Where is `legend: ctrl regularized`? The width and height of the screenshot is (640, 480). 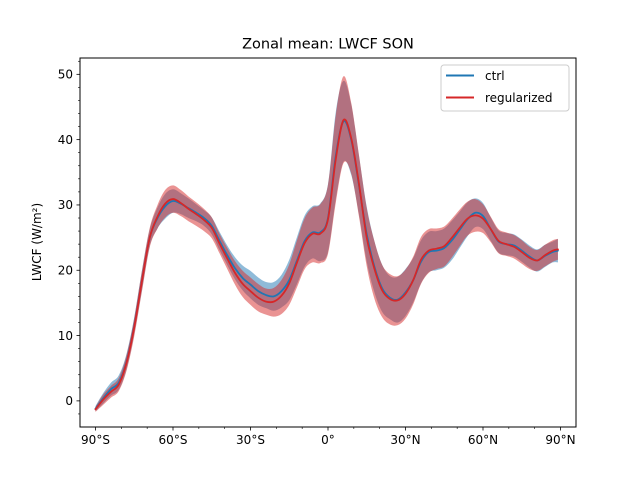
legend: ctrl regularized is located at coordinates (505, 88).